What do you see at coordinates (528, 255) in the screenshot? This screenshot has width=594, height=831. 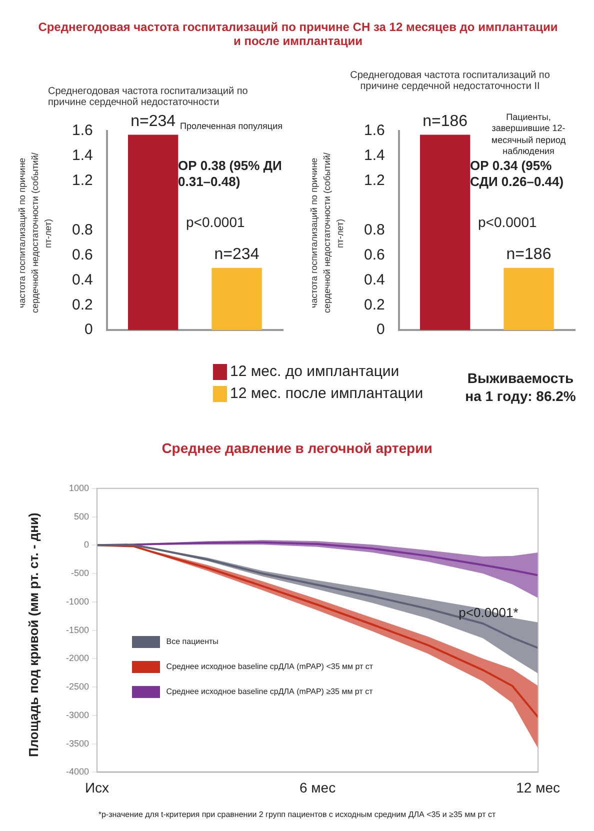 I see `annotation: n=186` at bounding box center [528, 255].